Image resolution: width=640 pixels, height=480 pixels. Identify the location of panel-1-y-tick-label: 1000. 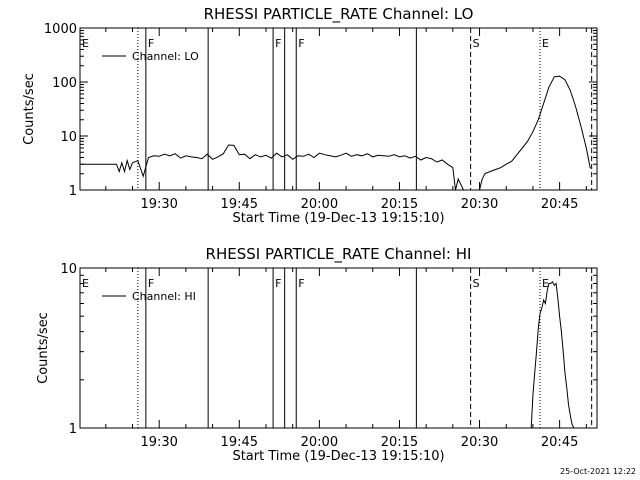
(60, 29).